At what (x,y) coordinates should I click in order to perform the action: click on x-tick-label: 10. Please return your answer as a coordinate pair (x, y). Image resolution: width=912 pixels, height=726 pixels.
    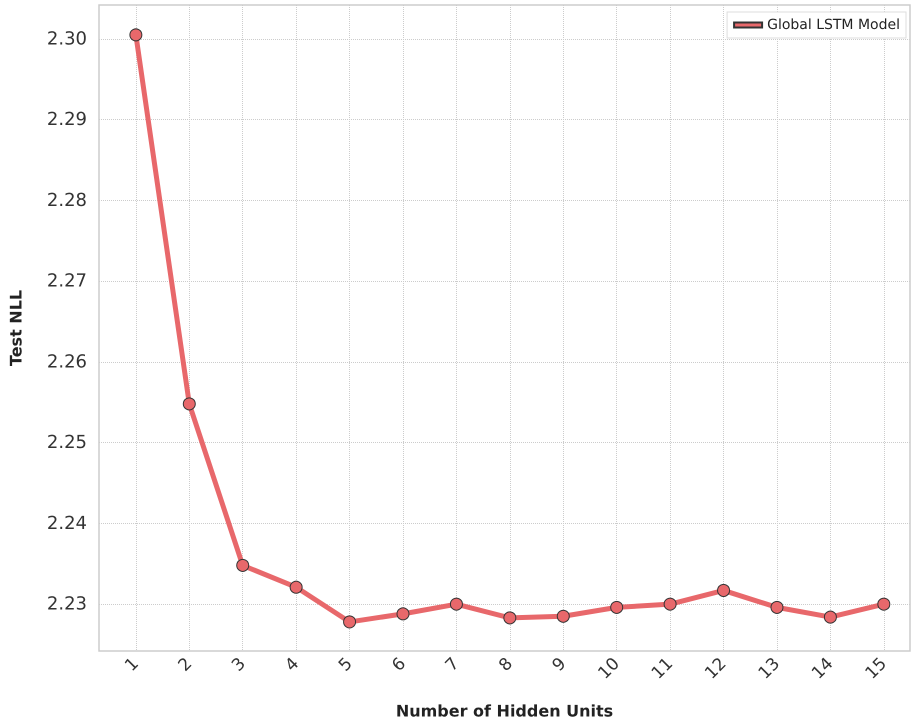
    Looking at the image, I should click on (609, 669).